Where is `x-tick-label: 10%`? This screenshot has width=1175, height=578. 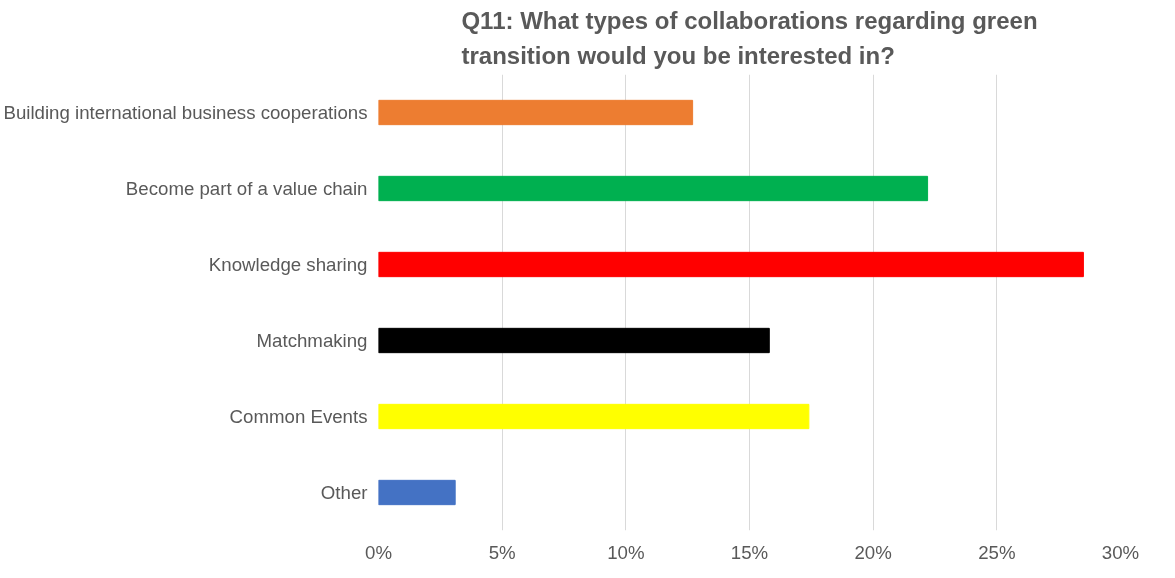 x-tick-label: 10% is located at coordinates (626, 552).